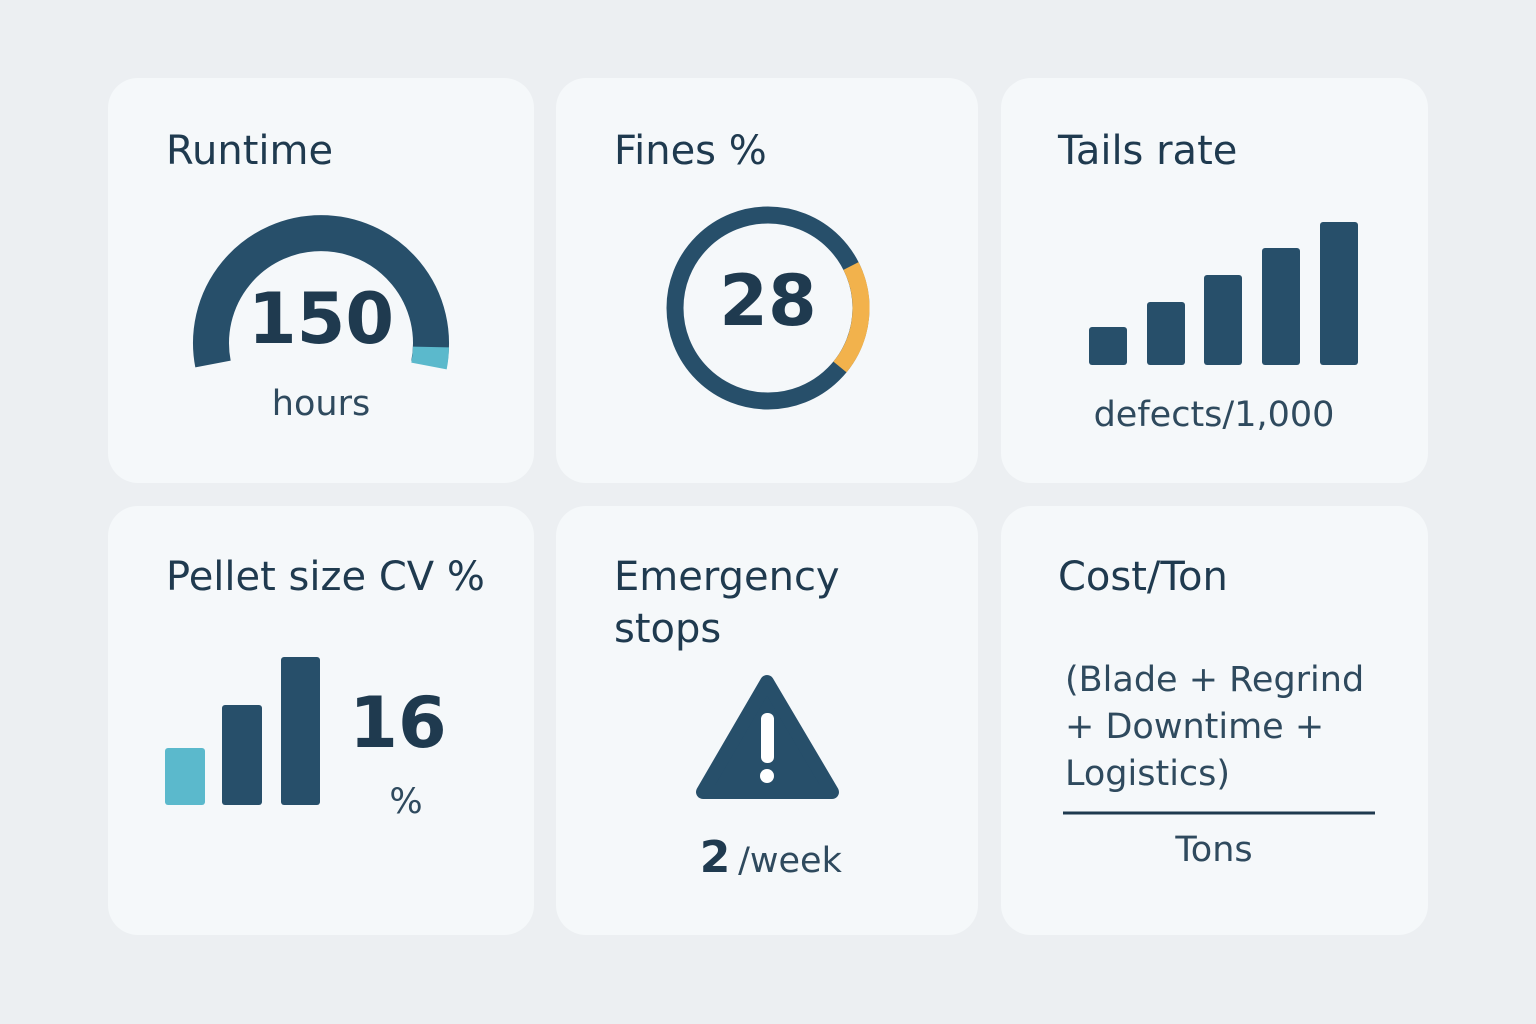 The width and height of the screenshot is (1536, 1024). What do you see at coordinates (321, 319) in the screenshot?
I see `kpi-value: 150` at bounding box center [321, 319].